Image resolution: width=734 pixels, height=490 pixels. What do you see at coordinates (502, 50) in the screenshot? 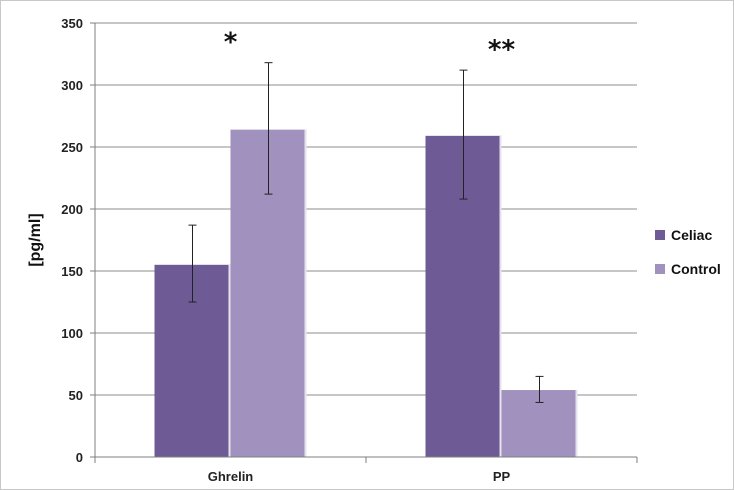
I see `significance-marker: **` at bounding box center [502, 50].